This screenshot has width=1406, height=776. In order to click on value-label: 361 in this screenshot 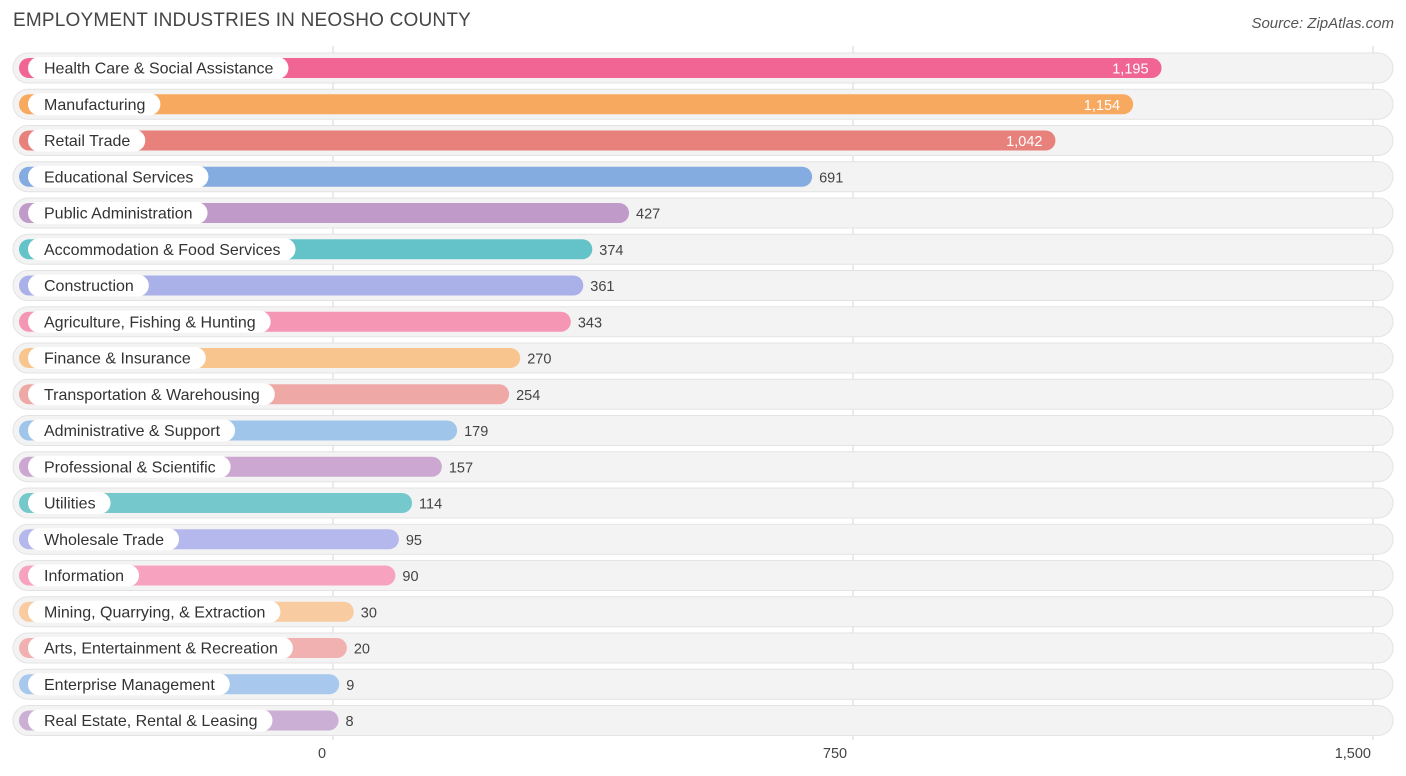, I will do `click(602, 287)`.